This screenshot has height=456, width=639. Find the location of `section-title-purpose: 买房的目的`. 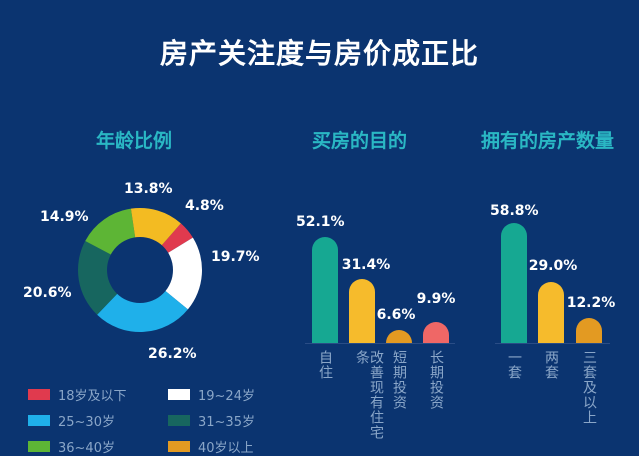

section-title-purpose: 买房的目的 is located at coordinates (360, 141).